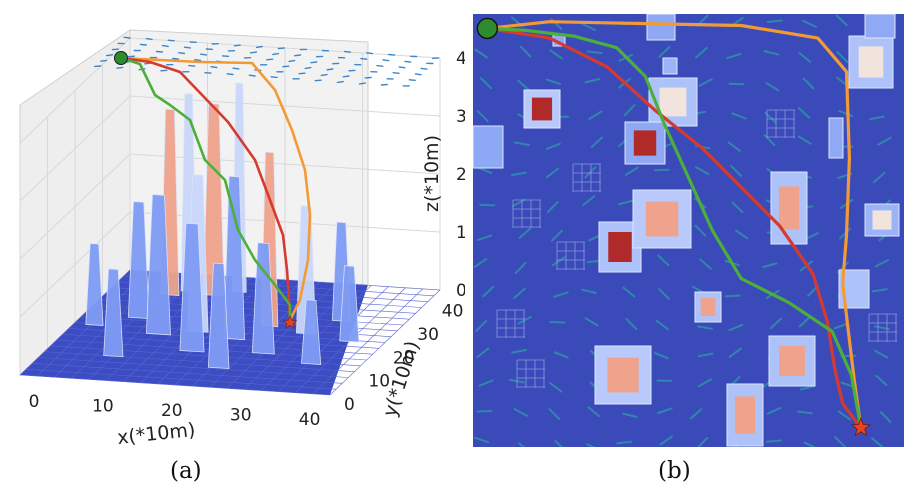 The height and width of the screenshot is (496, 914). I want to click on trajectory-green, so click(205, 189).